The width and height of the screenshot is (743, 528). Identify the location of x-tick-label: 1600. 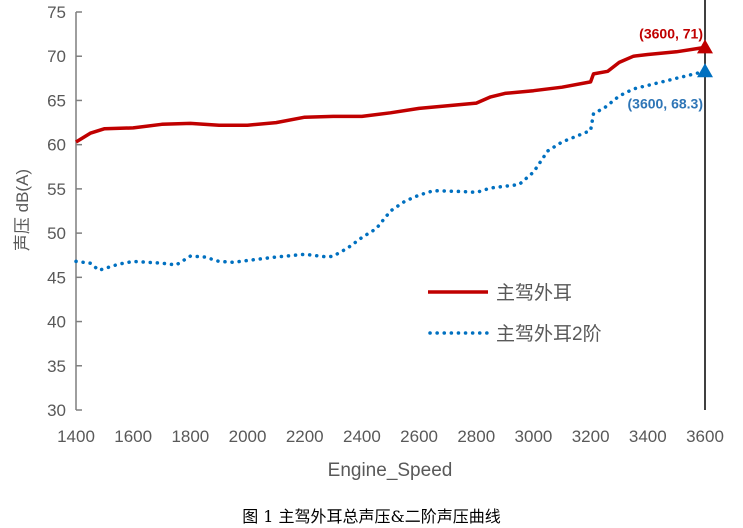
(133, 436).